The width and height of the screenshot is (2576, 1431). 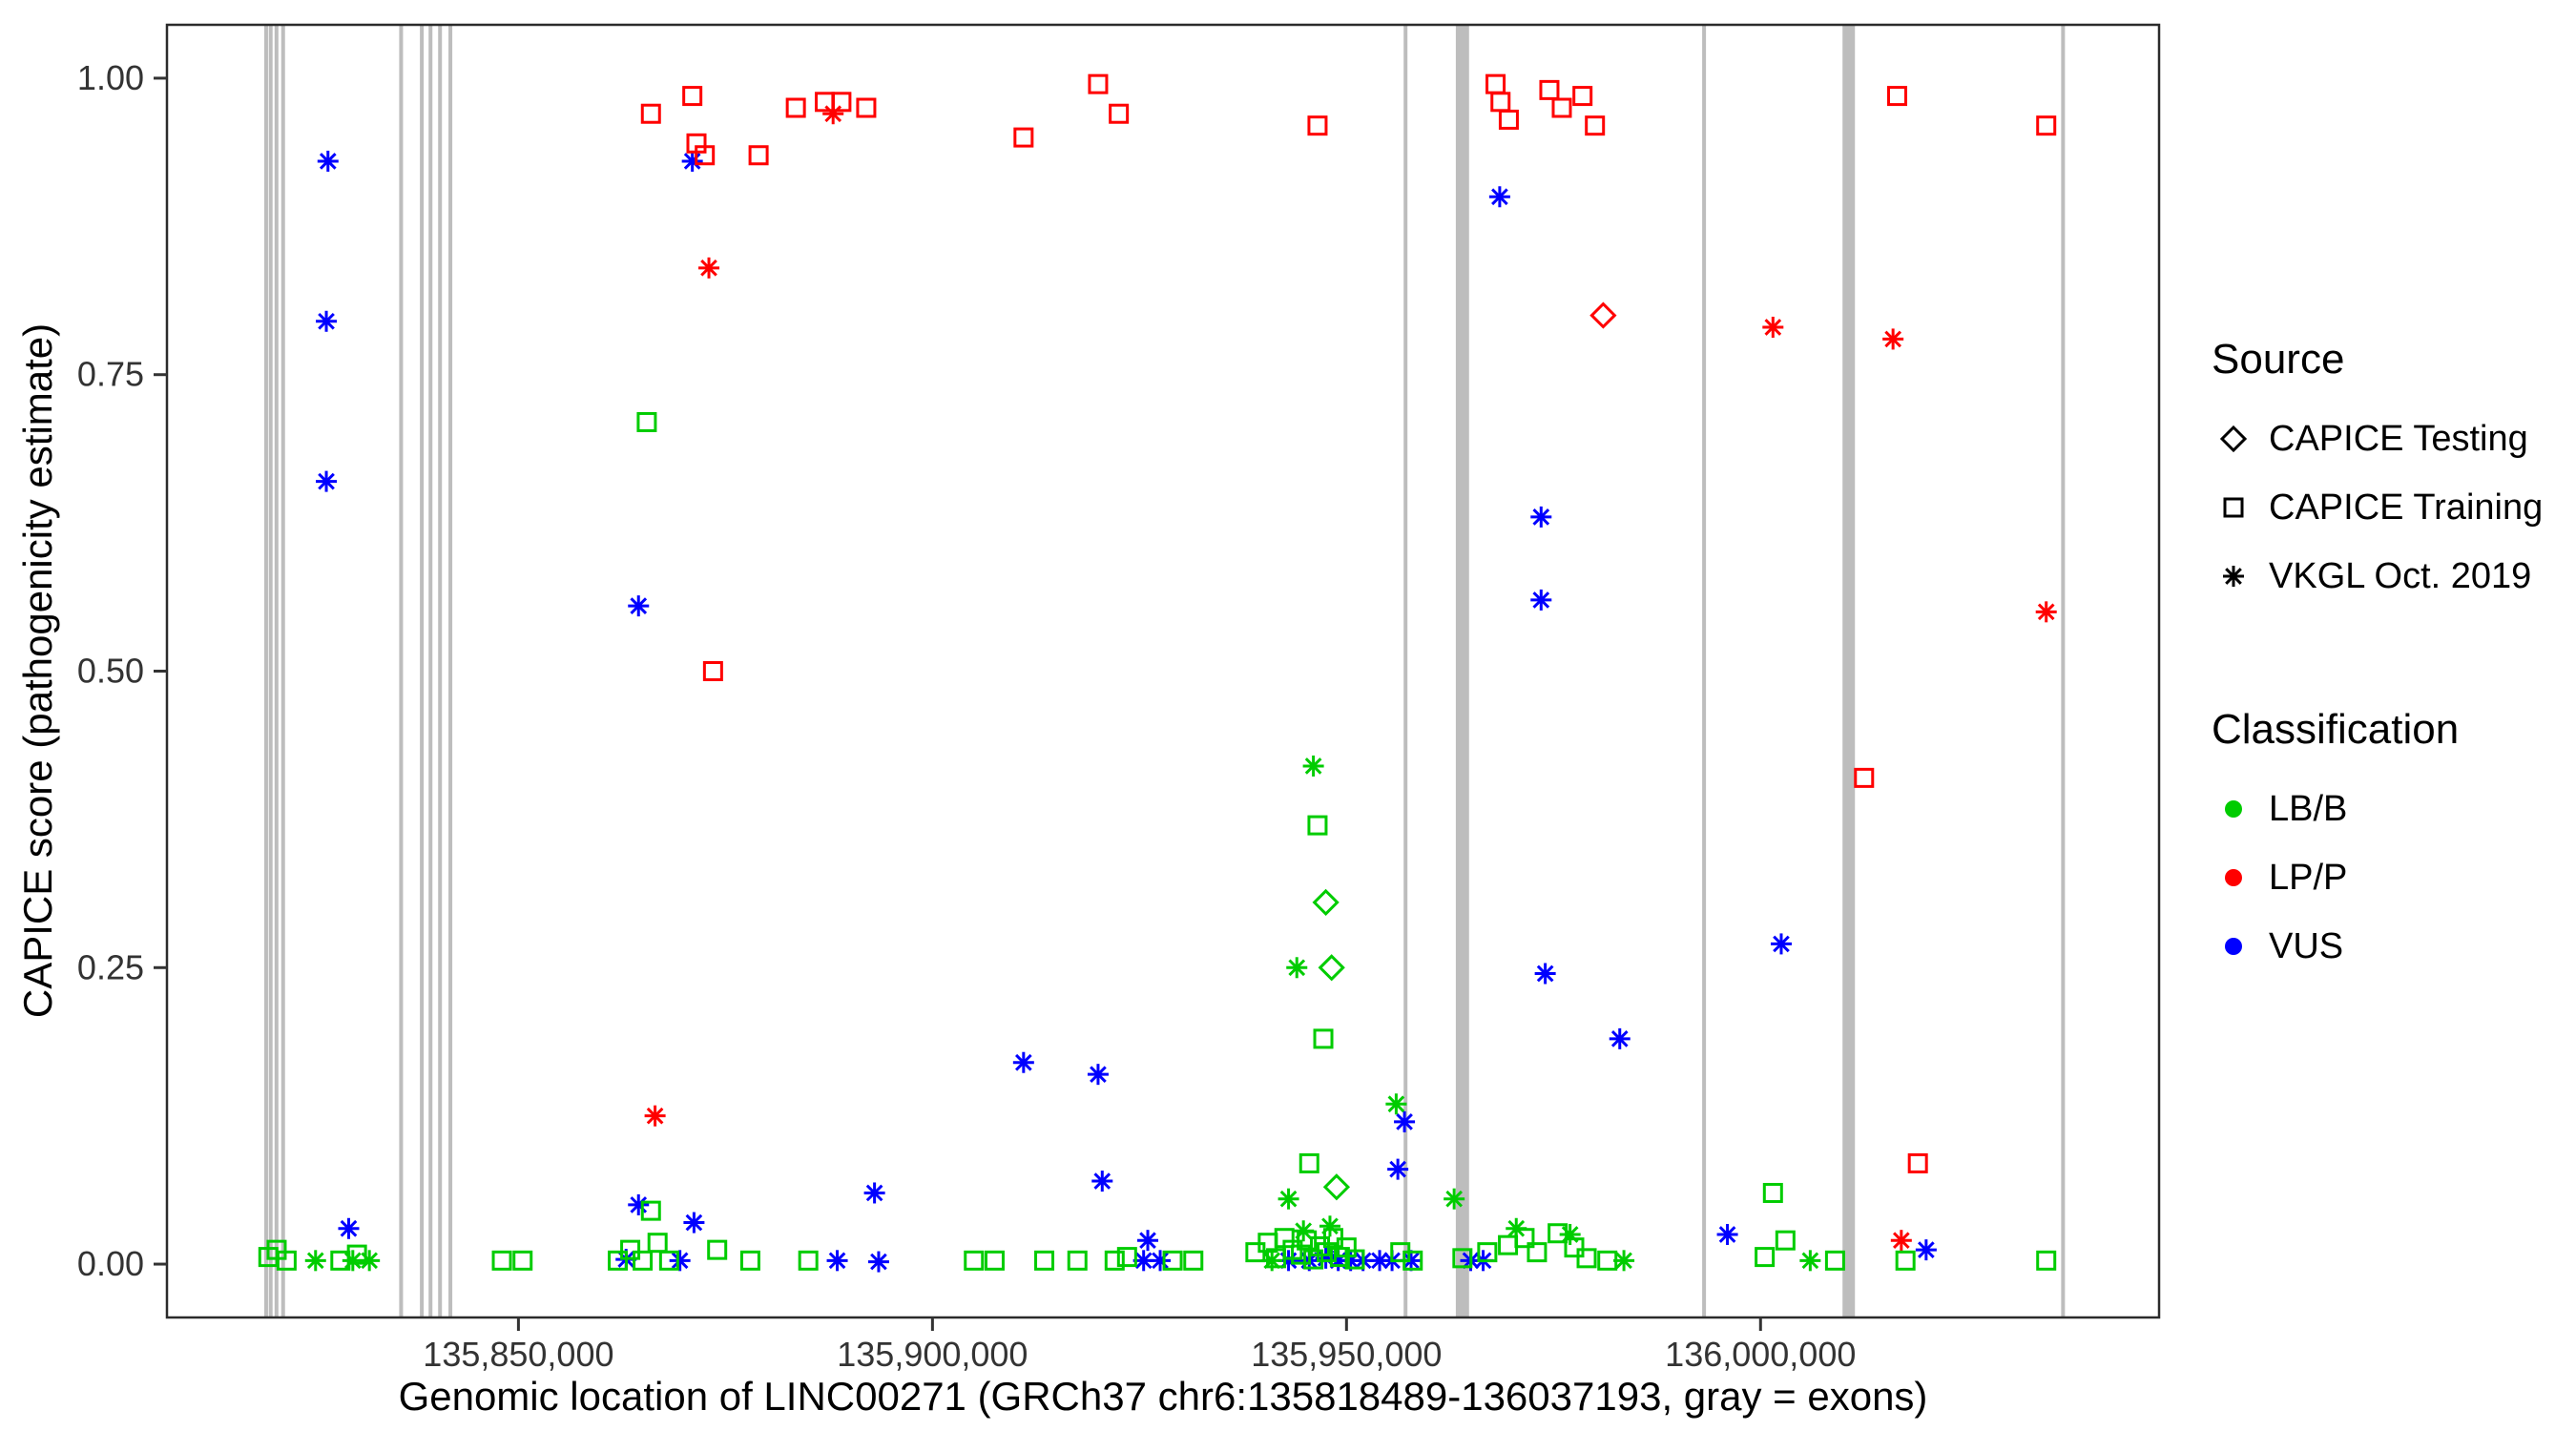 I want to click on legend-item: VKGL Oct. 2019, so click(x=2377, y=577).